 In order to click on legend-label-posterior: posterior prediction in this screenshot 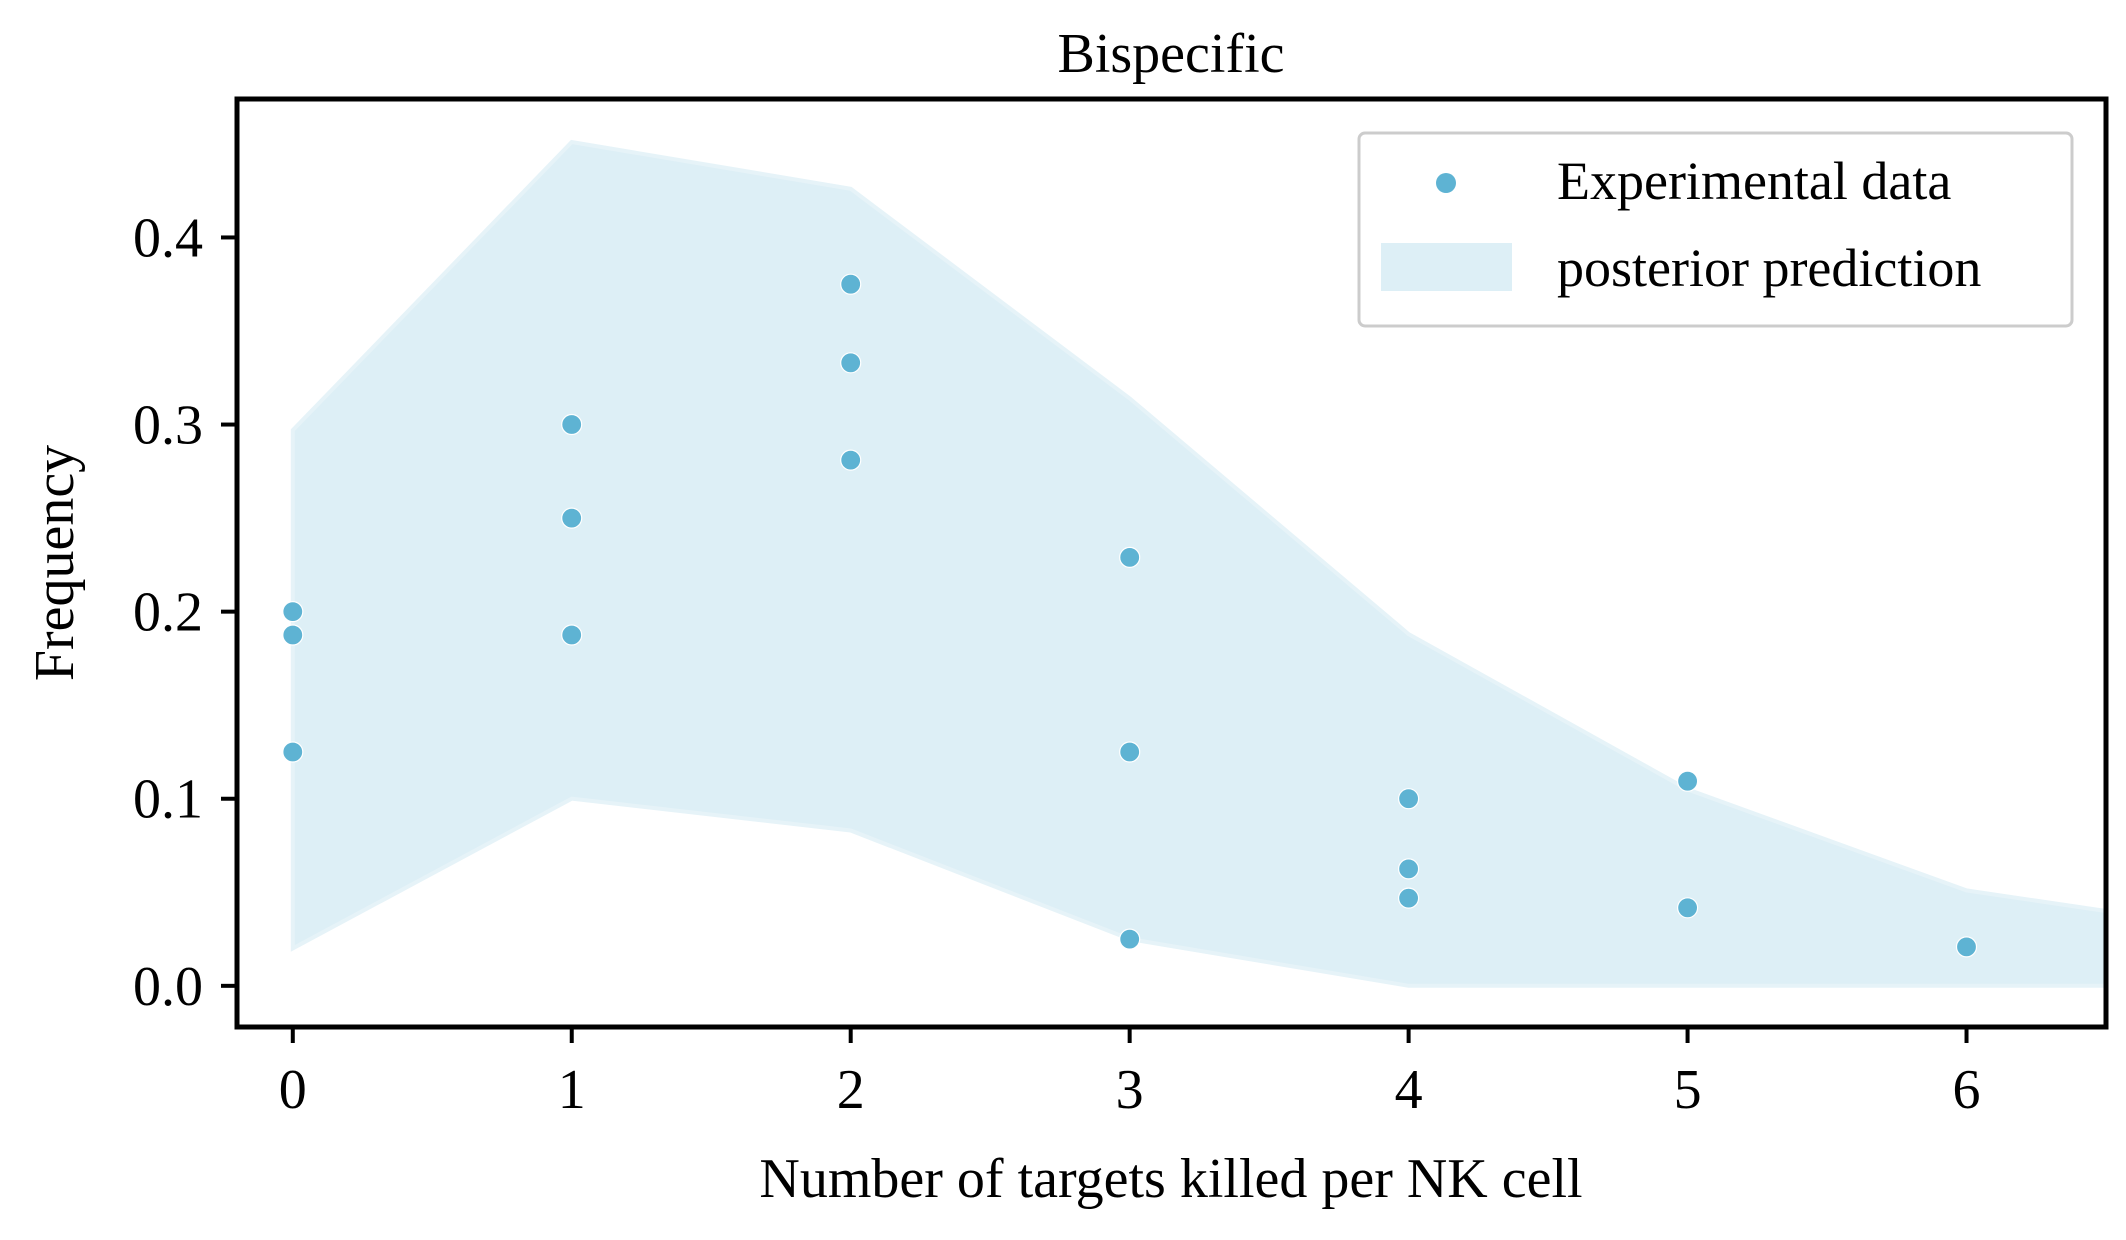, I will do `click(1769, 268)`.